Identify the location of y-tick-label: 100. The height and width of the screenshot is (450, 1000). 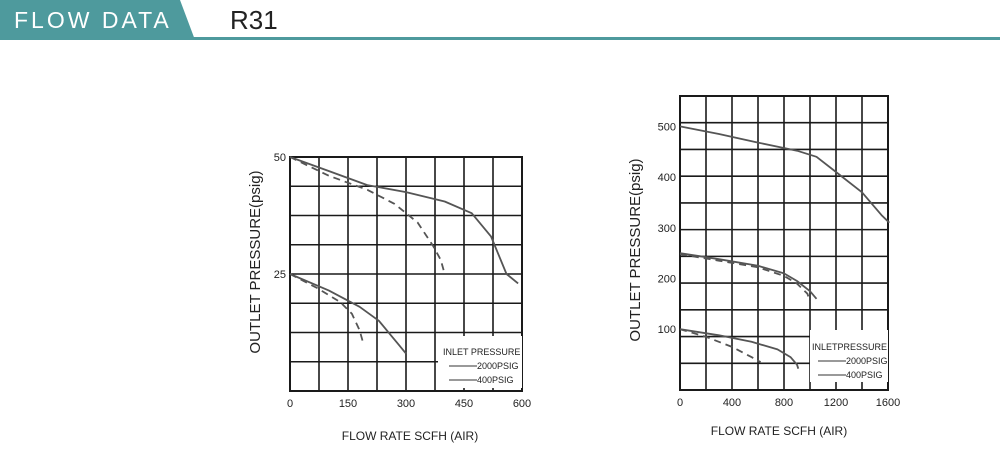
(667, 330).